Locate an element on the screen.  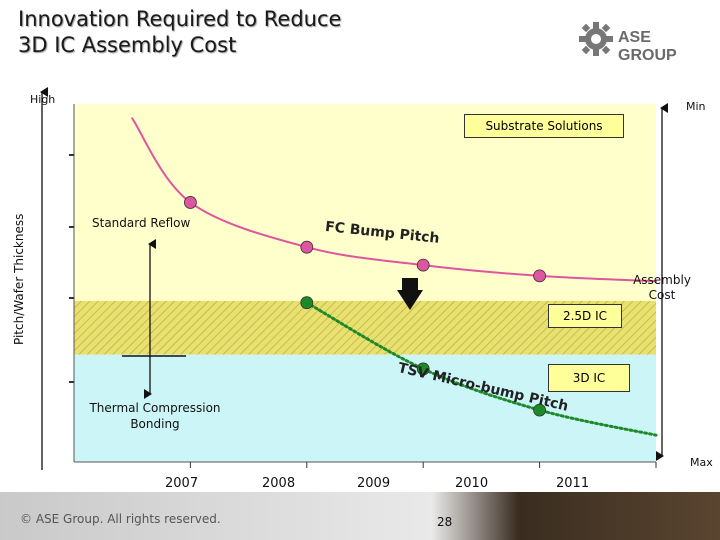
title-line-1: Innovation Required to Reduce is located at coordinates (180, 19).